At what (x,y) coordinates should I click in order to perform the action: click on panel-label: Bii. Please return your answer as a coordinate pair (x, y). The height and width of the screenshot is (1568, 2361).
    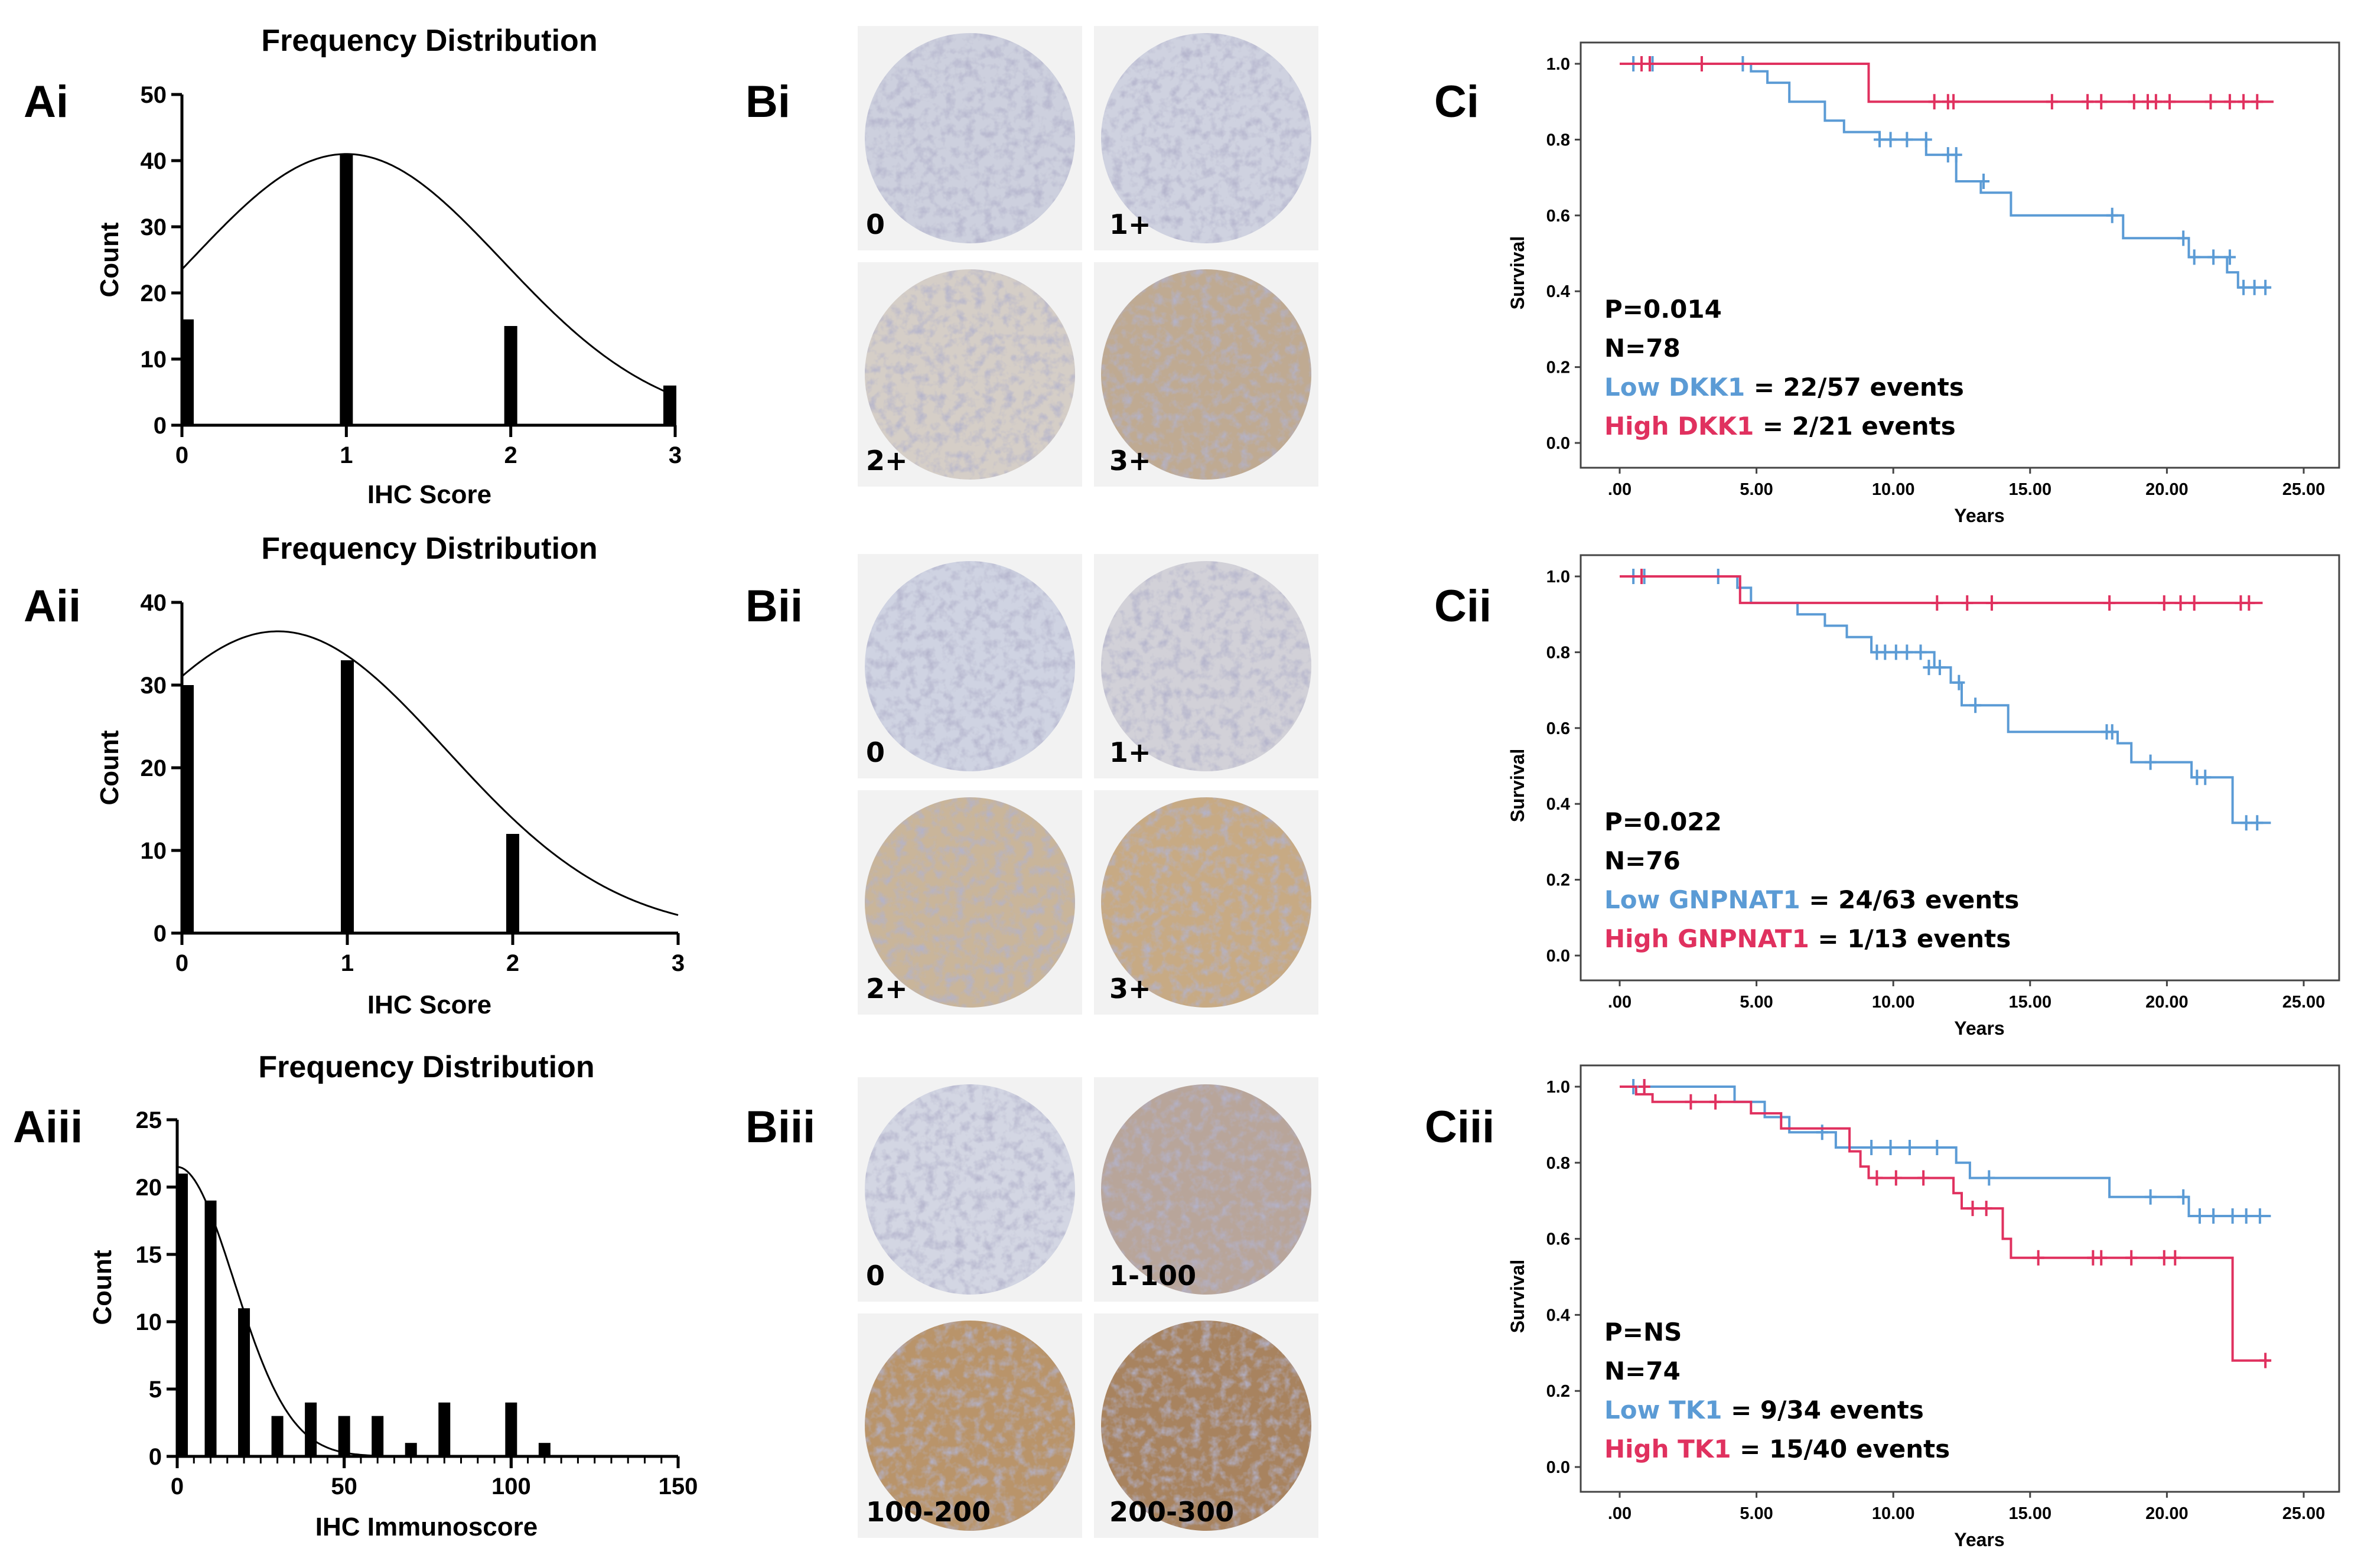
    Looking at the image, I should click on (774, 606).